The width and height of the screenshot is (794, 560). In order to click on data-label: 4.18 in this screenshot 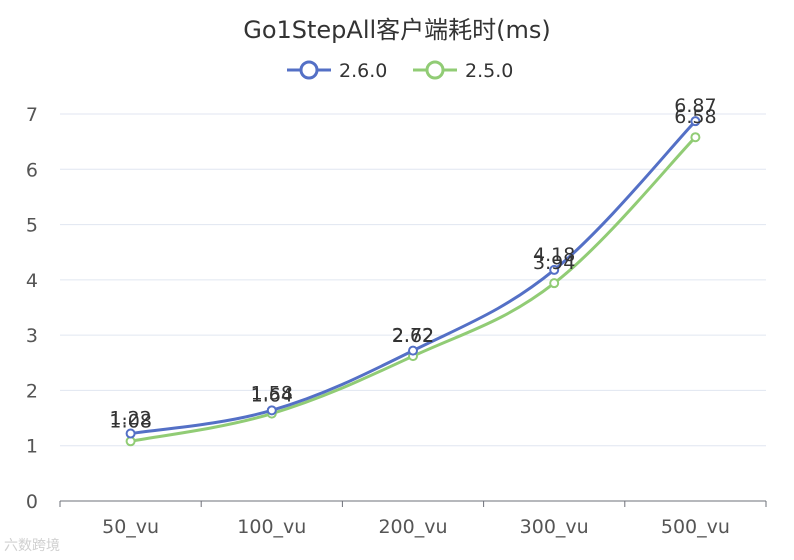, I will do `click(554, 255)`.